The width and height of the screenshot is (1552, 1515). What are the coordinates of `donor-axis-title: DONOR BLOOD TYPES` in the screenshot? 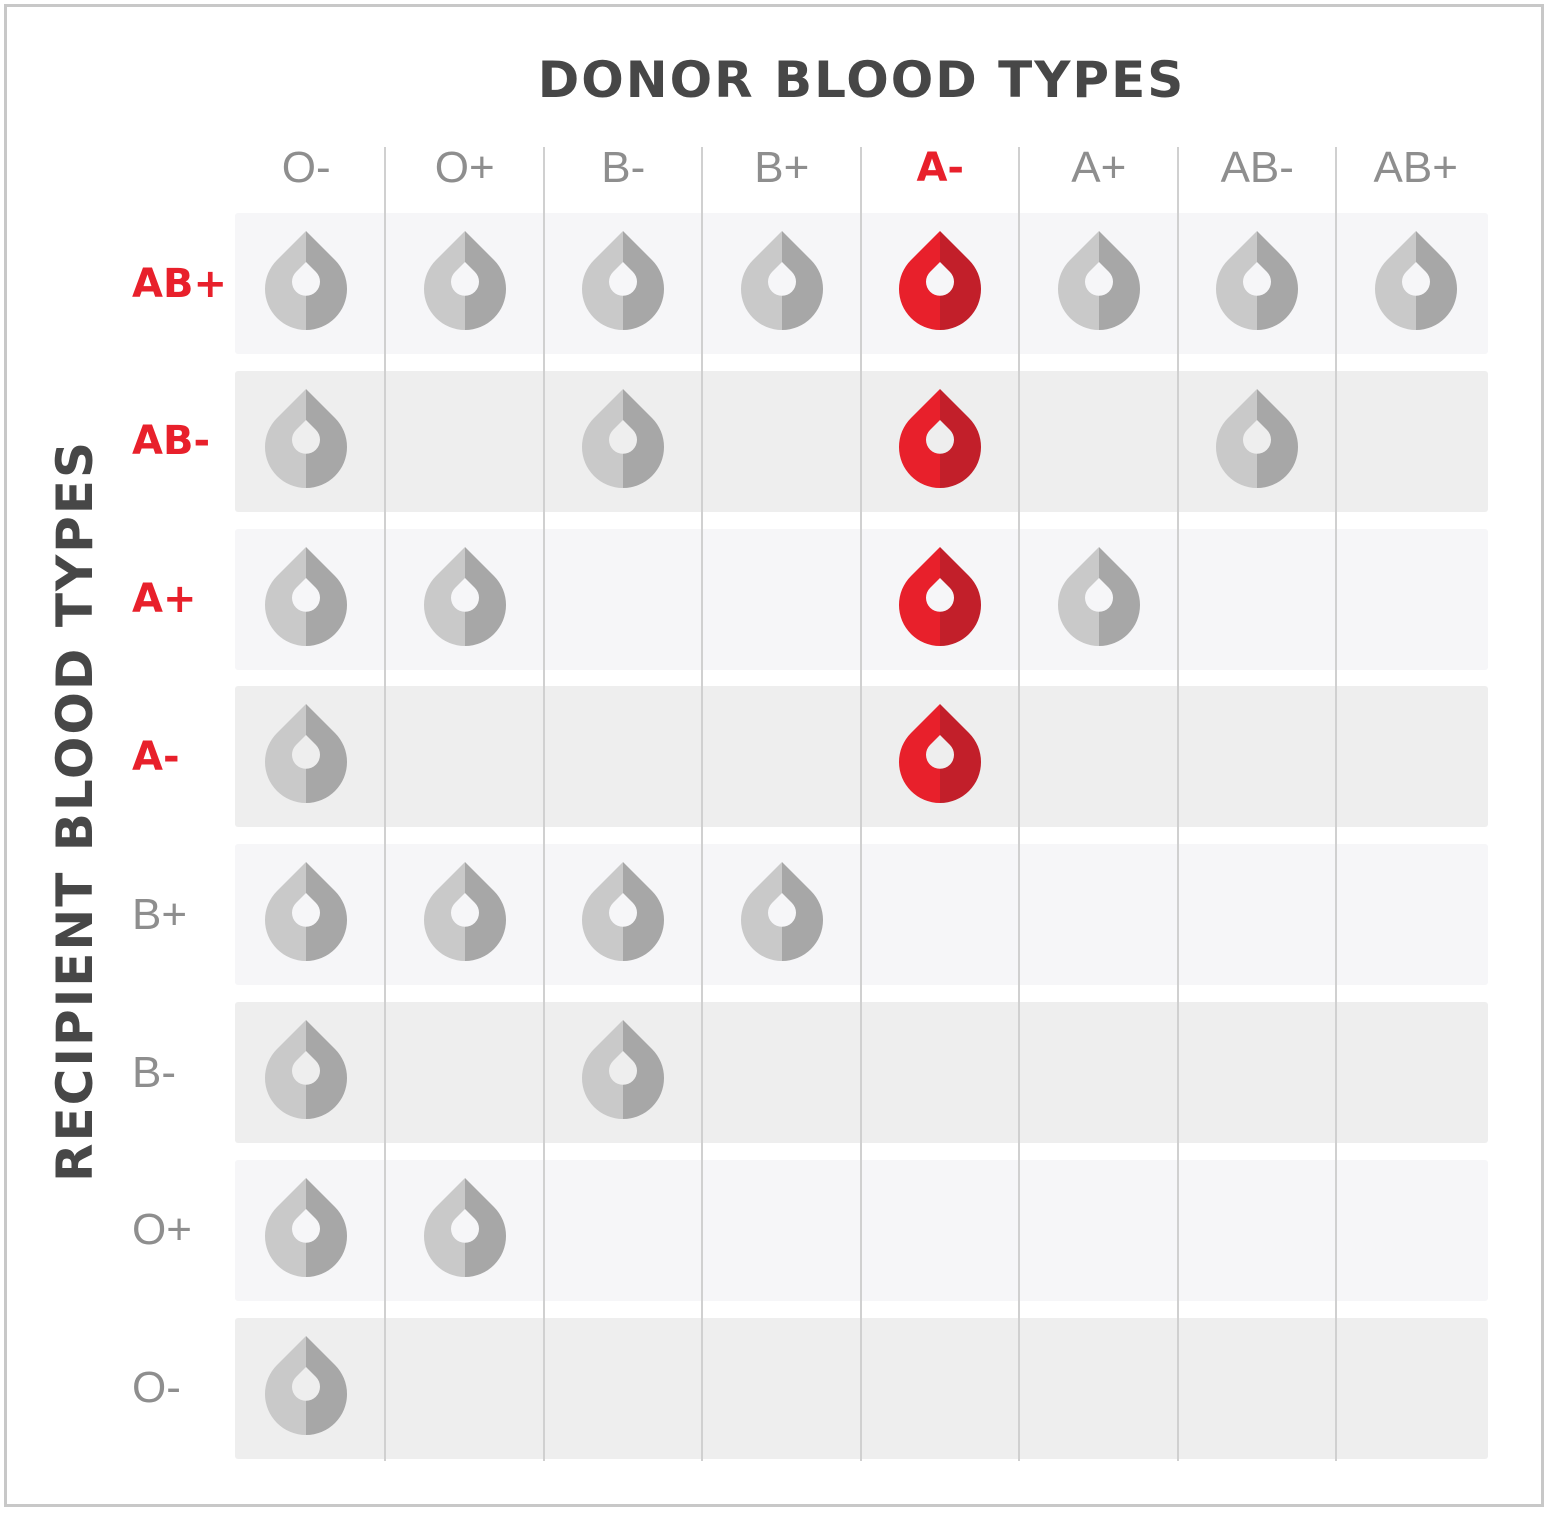 It's located at (861, 80).